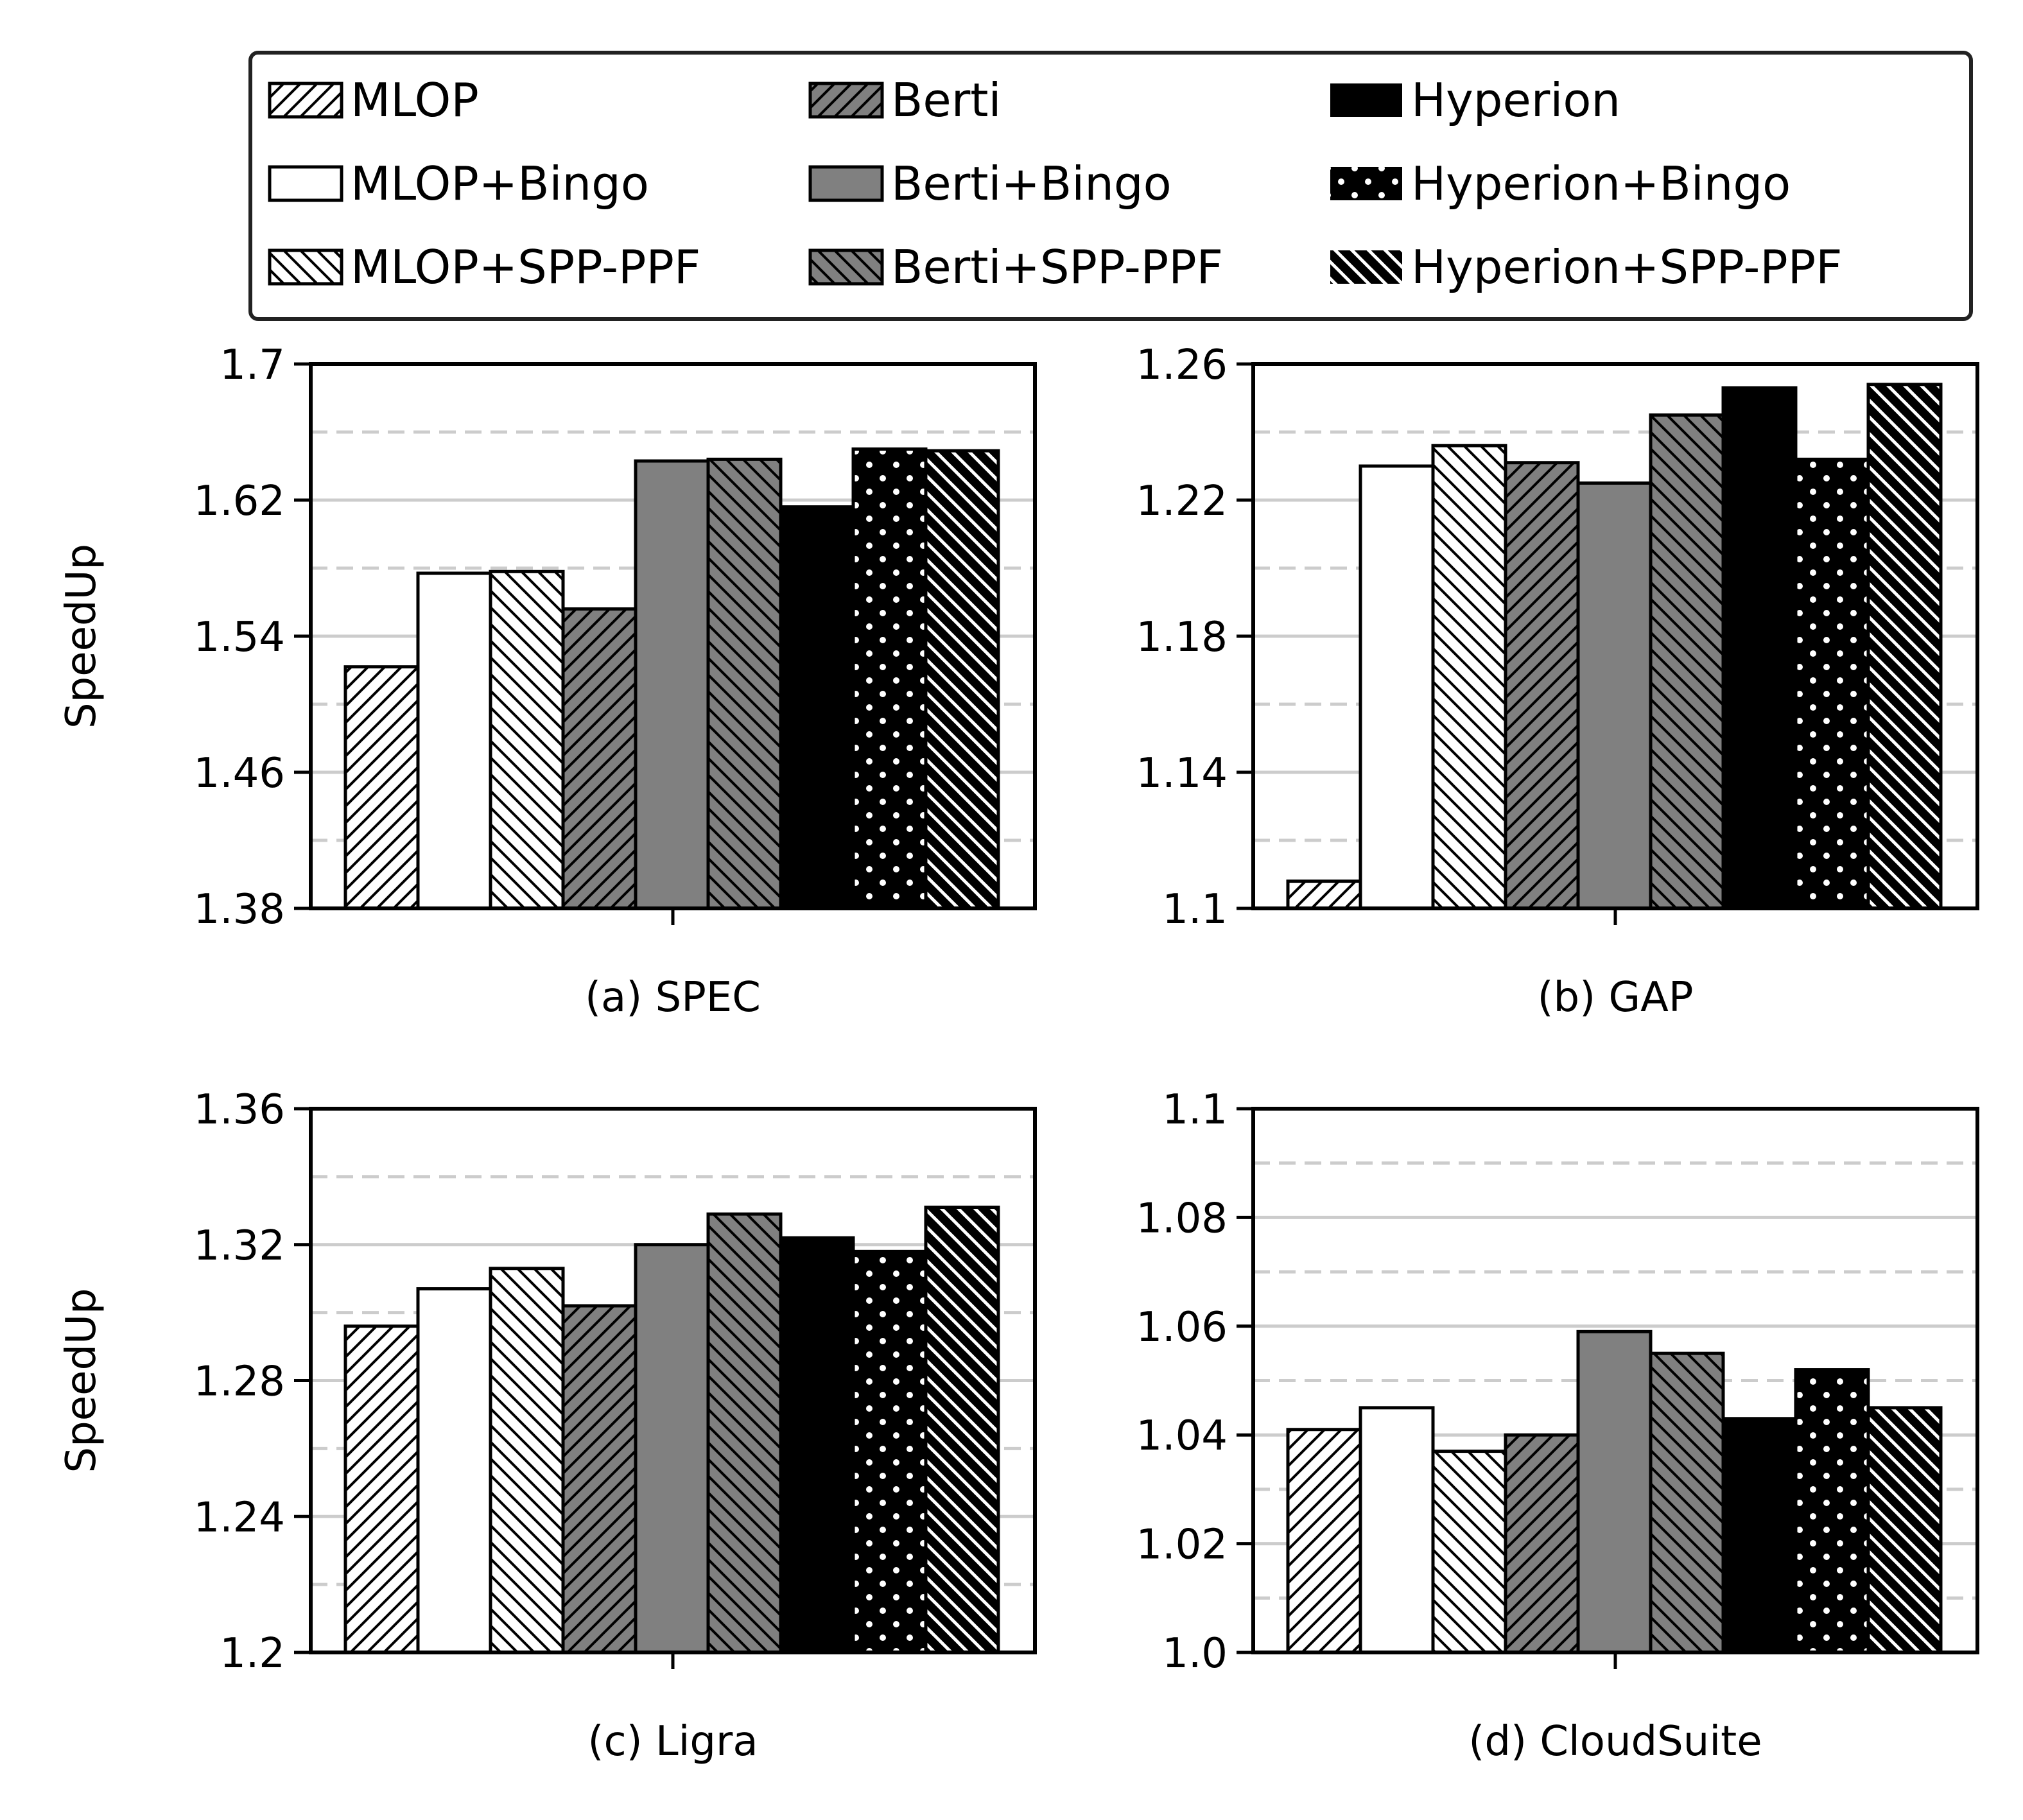 Image resolution: width=2023 pixels, height=1820 pixels. What do you see at coordinates (240, 501) in the screenshot?
I see `y-tick-label: 1.62` at bounding box center [240, 501].